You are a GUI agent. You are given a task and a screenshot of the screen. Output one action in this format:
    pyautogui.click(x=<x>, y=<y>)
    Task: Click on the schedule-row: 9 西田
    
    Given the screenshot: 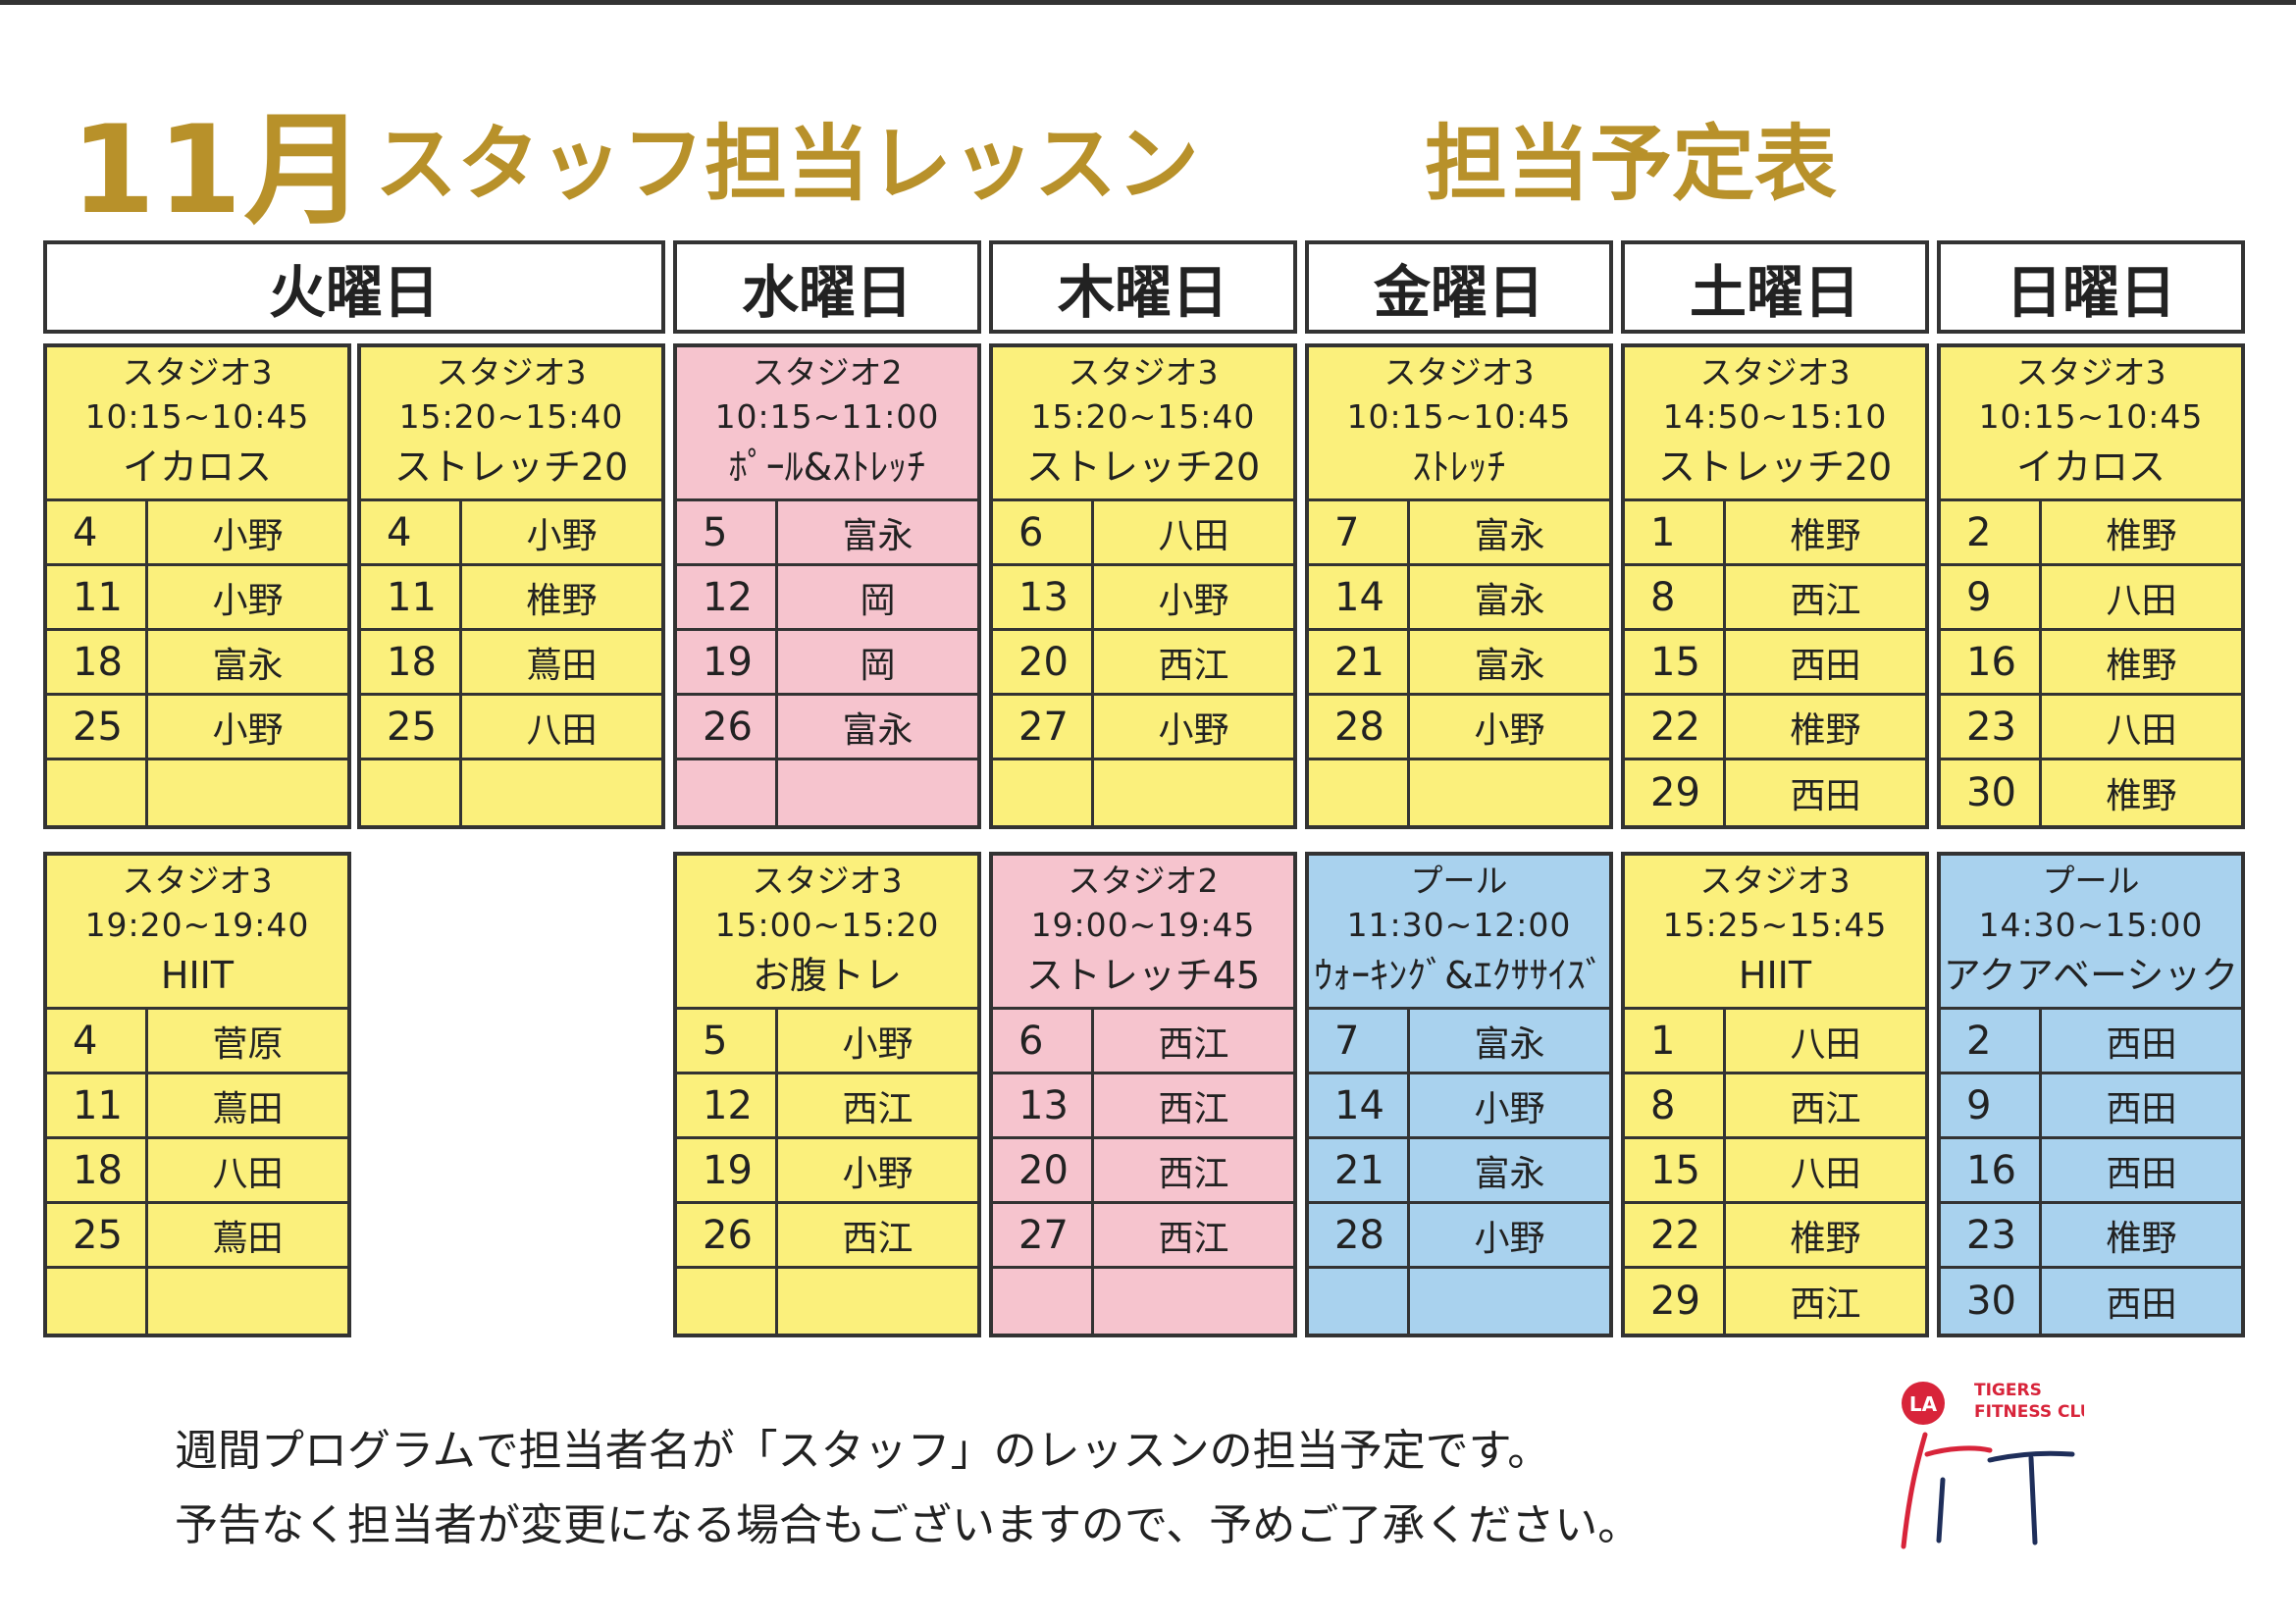 What is the action you would take?
    pyautogui.click(x=2091, y=1106)
    